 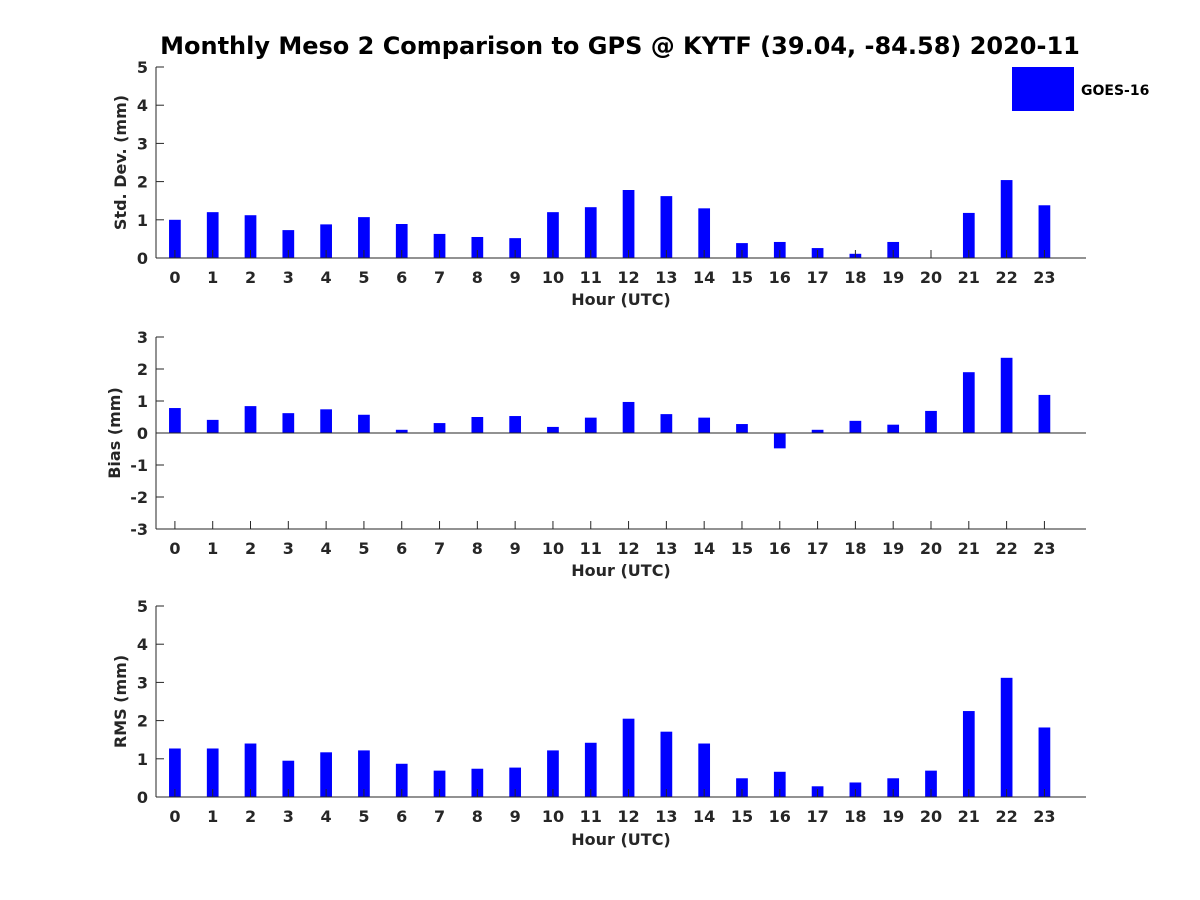 I want to click on std-dev-x-tick-label: 5, so click(x=363, y=277).